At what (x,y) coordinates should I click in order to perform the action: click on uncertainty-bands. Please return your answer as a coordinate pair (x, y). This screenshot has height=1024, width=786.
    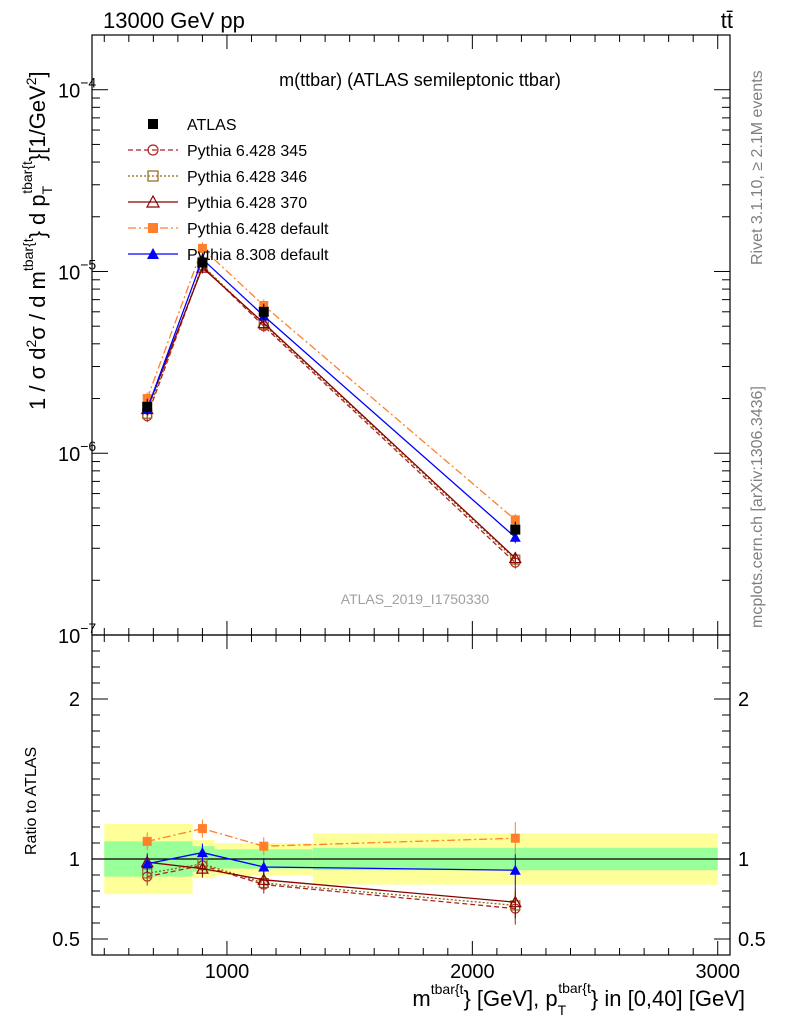
    Looking at the image, I should click on (411, 859).